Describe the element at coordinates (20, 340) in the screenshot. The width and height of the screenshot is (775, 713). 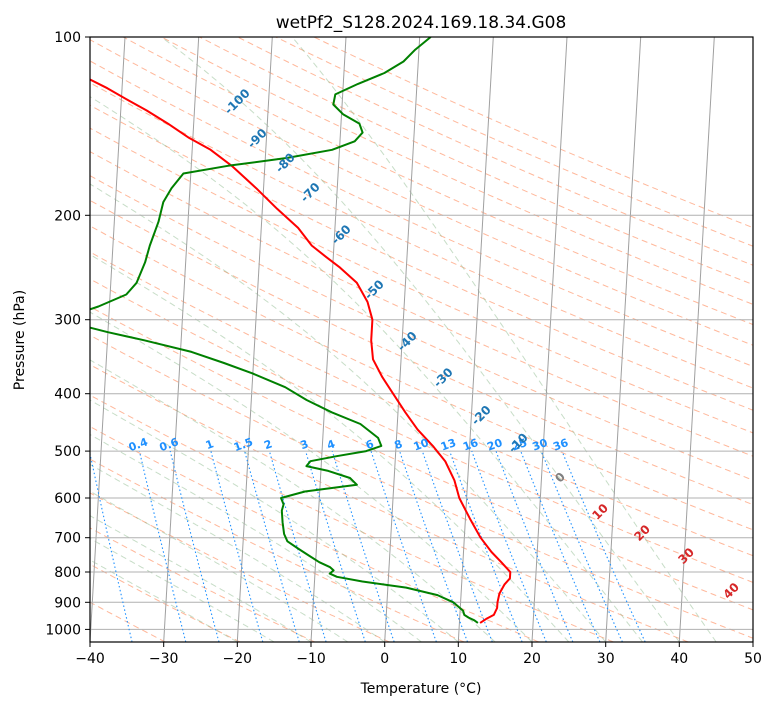
I see `y-axis-label: Pressure (hPa)` at that location.